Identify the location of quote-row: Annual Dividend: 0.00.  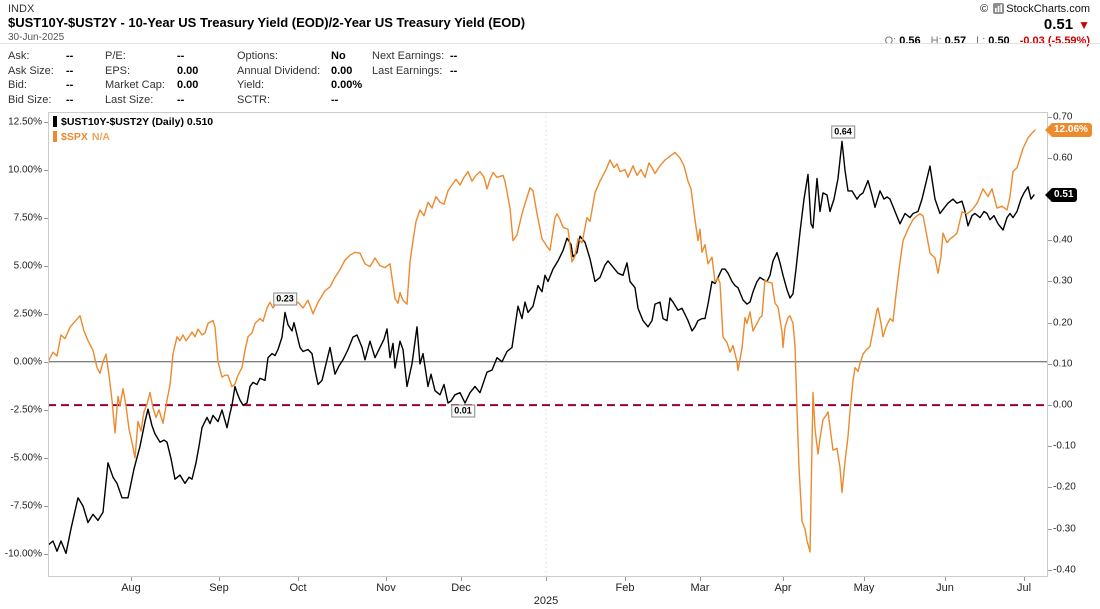
(299, 71).